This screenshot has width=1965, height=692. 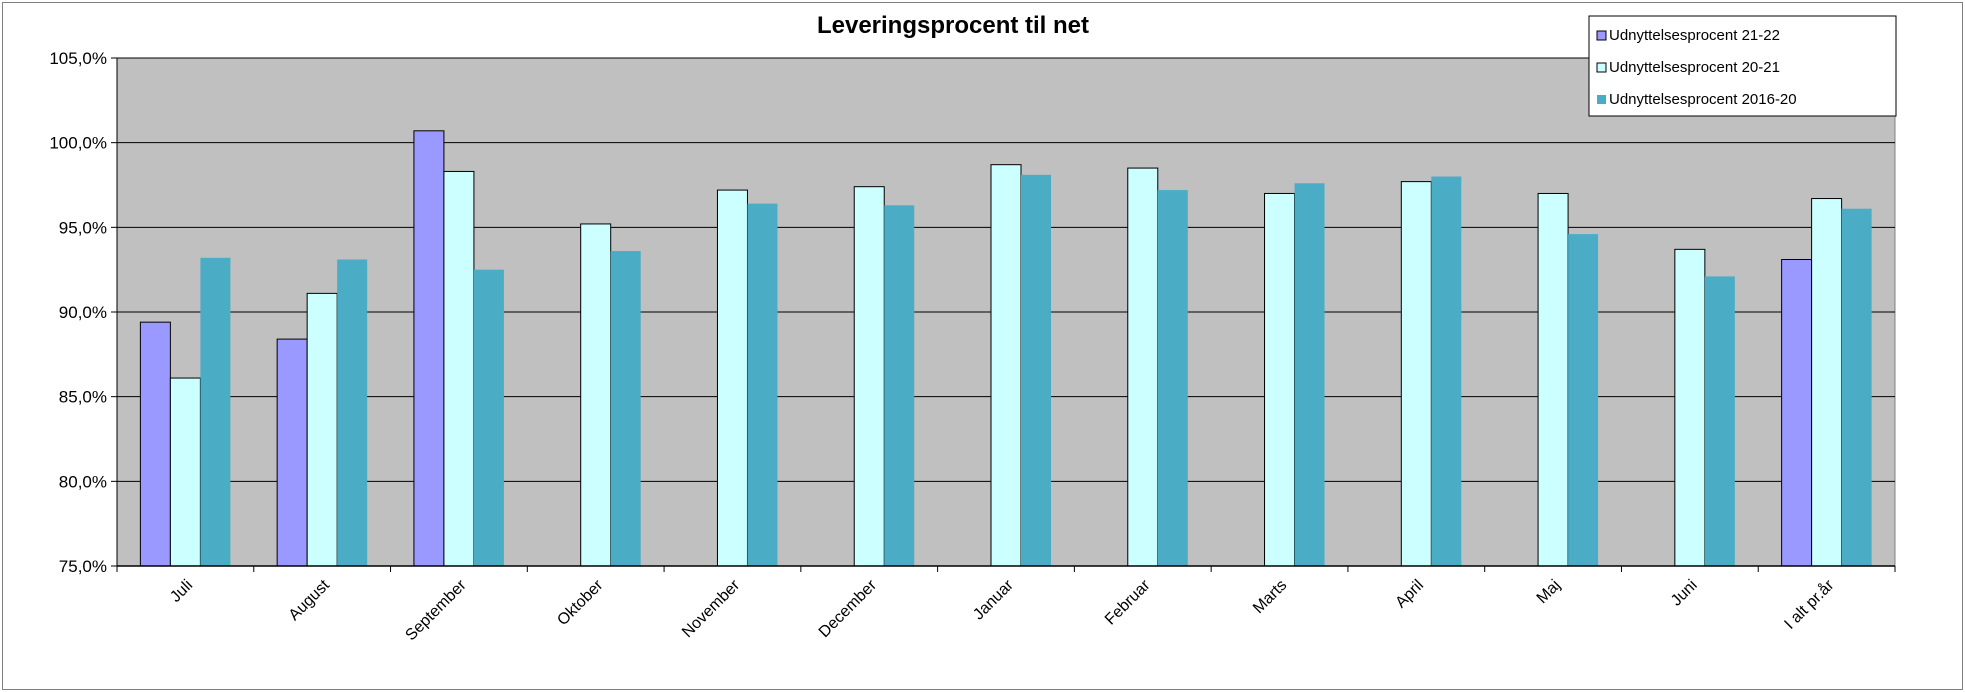 I want to click on y-tick-label: 80,0%, so click(x=83, y=481).